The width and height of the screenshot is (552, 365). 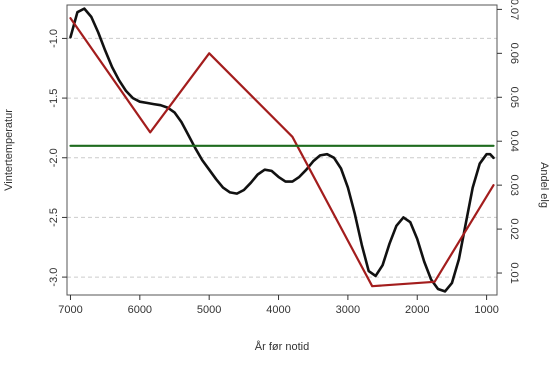 What do you see at coordinates (514, 141) in the screenshot?
I see `y-right-tick-label: 0.04` at bounding box center [514, 141].